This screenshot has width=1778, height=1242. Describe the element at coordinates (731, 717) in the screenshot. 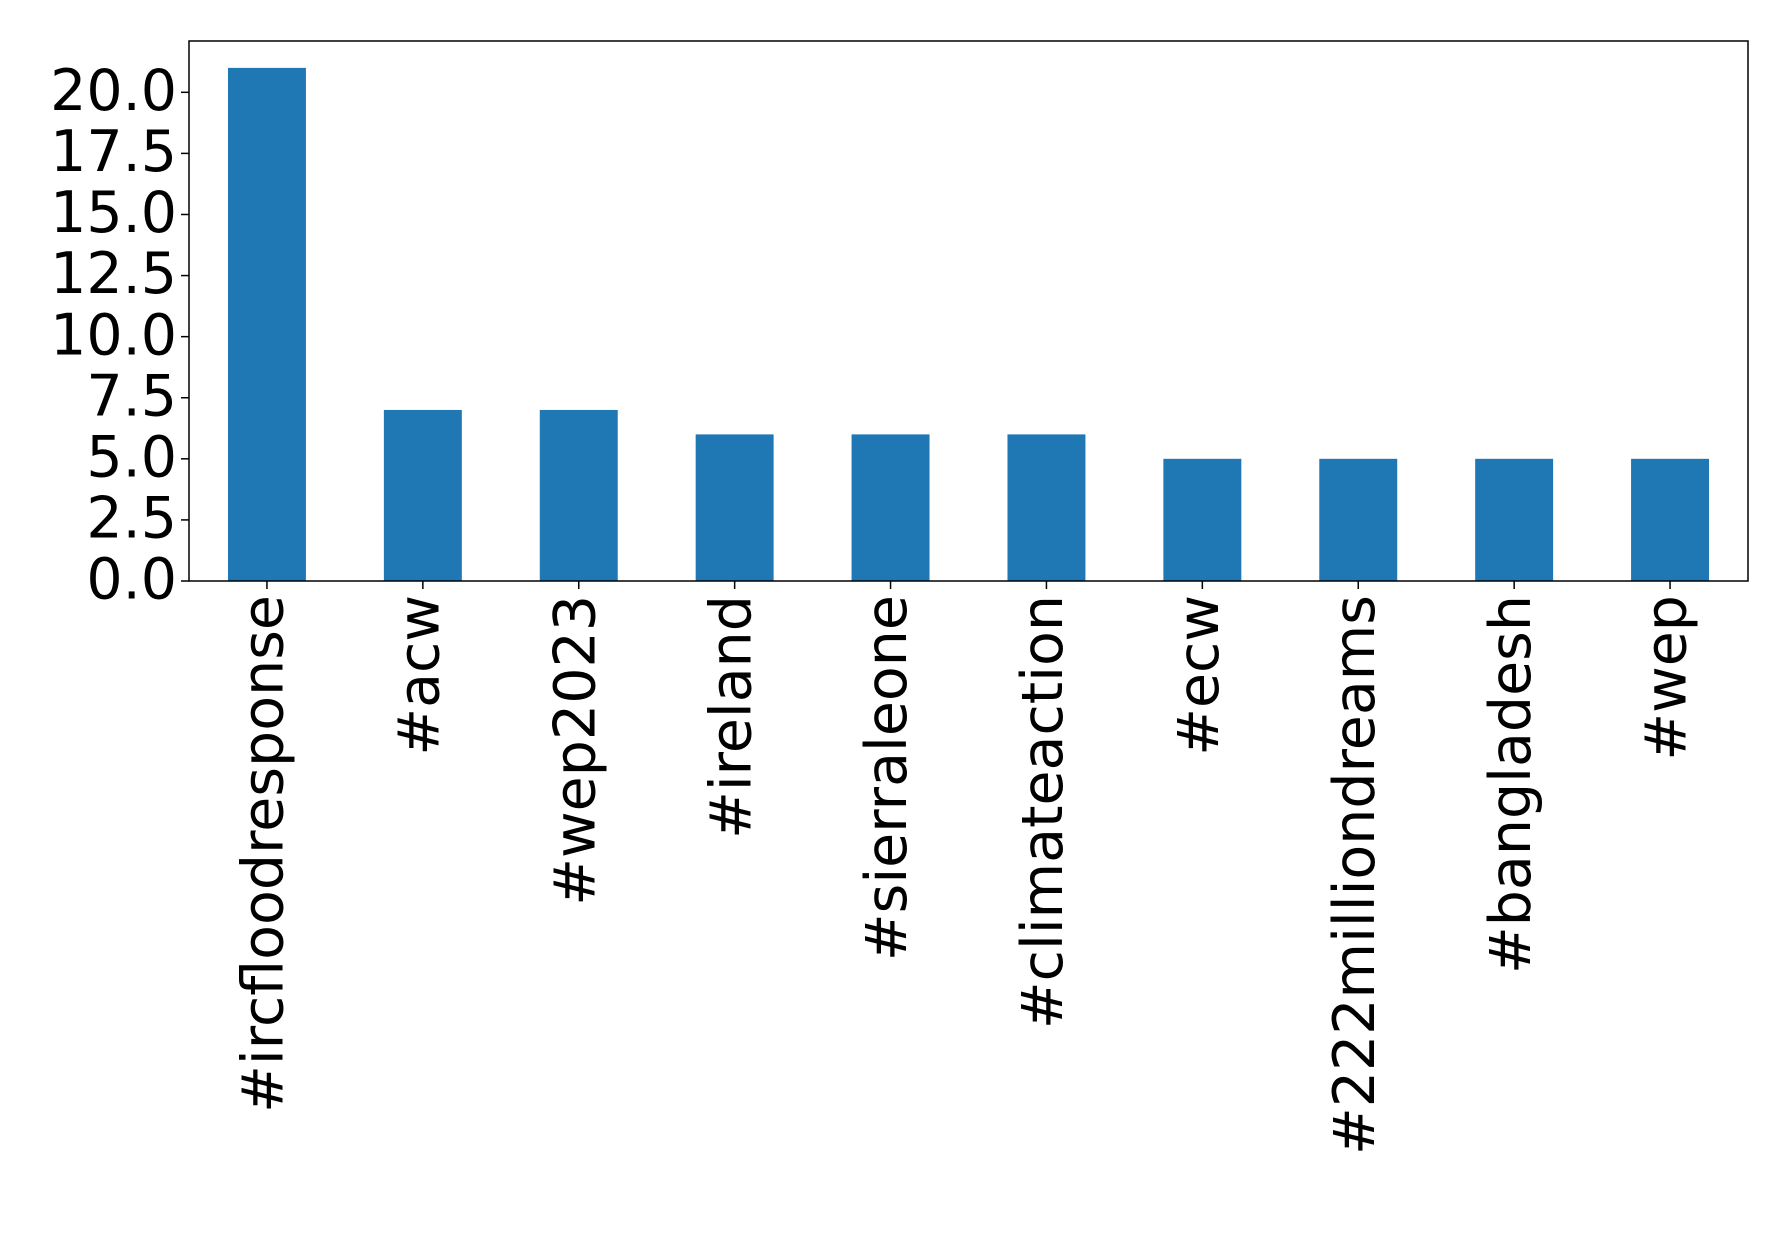

I see `x-tick-label: #ireland` at that location.